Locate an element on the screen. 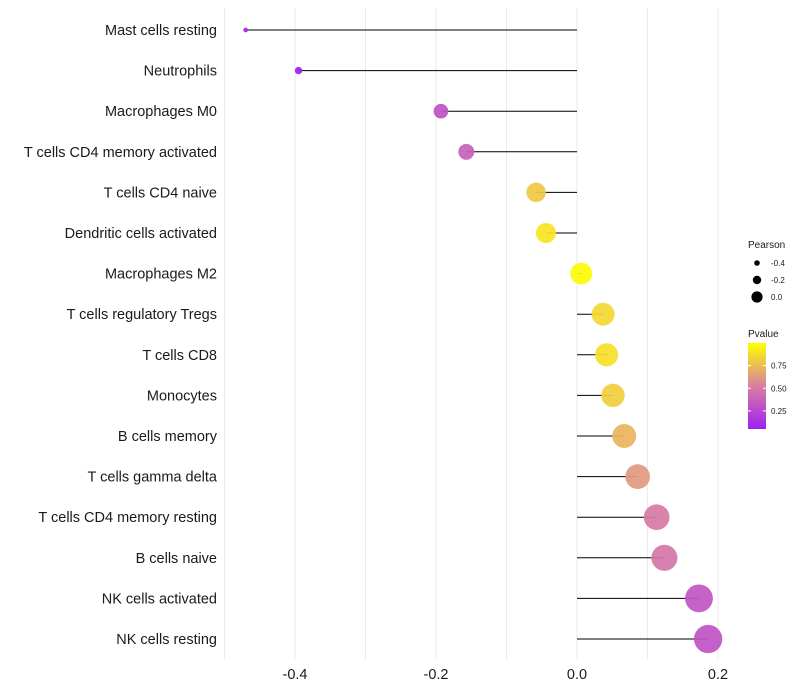 This screenshot has width=800, height=700. category-label: B cells memory is located at coordinates (168, 437).